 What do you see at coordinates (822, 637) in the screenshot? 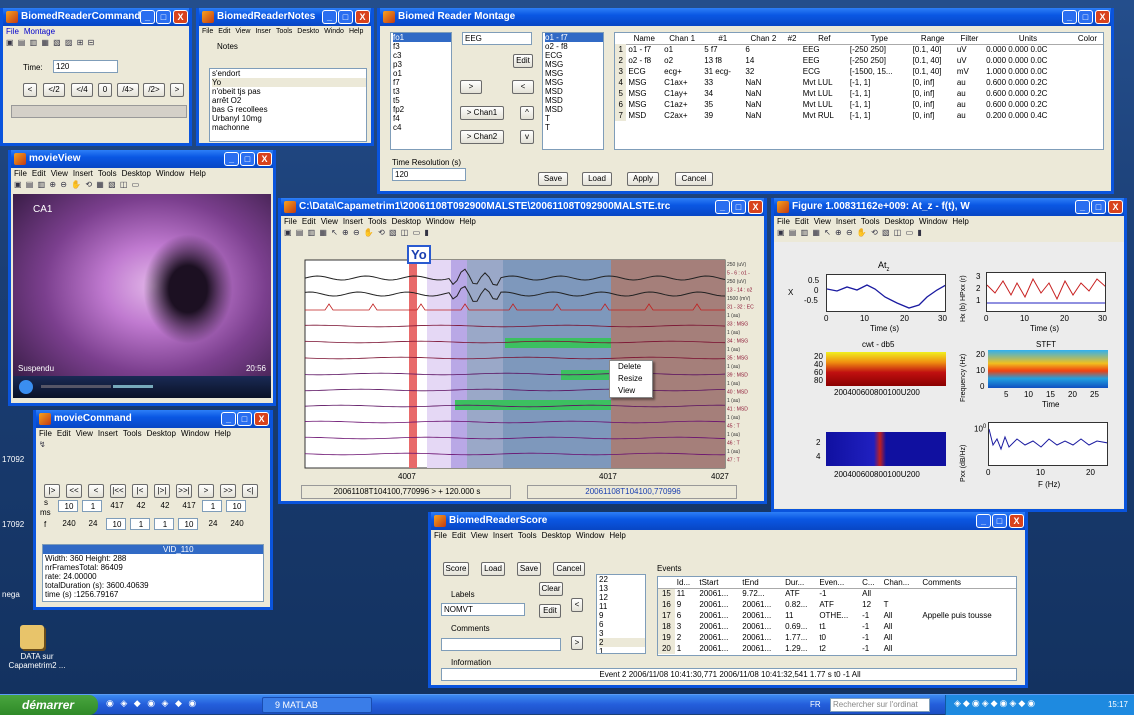
I see `table-cell: t0` at bounding box center [822, 637].